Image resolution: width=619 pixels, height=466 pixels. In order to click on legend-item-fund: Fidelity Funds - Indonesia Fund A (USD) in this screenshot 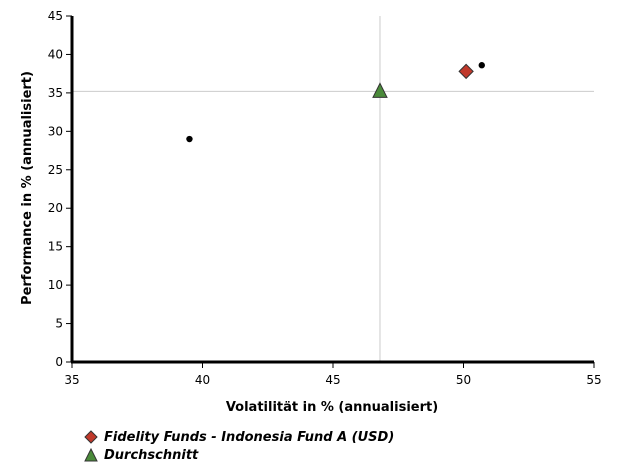, I will do `click(239, 437)`.